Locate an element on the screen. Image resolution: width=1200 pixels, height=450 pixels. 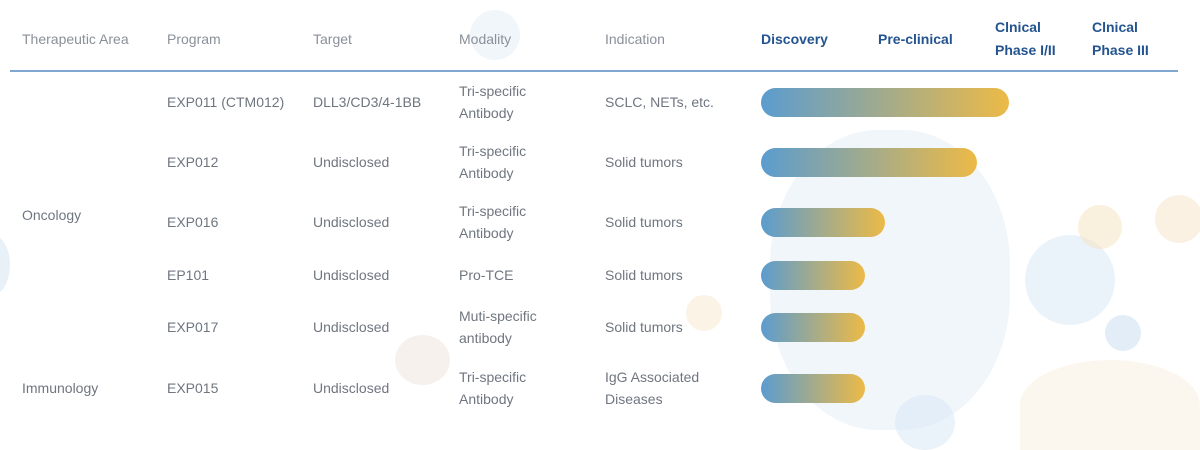
header-clinical-phase-1-2: Clnical Phase I/II is located at coordinates (1025, 39).